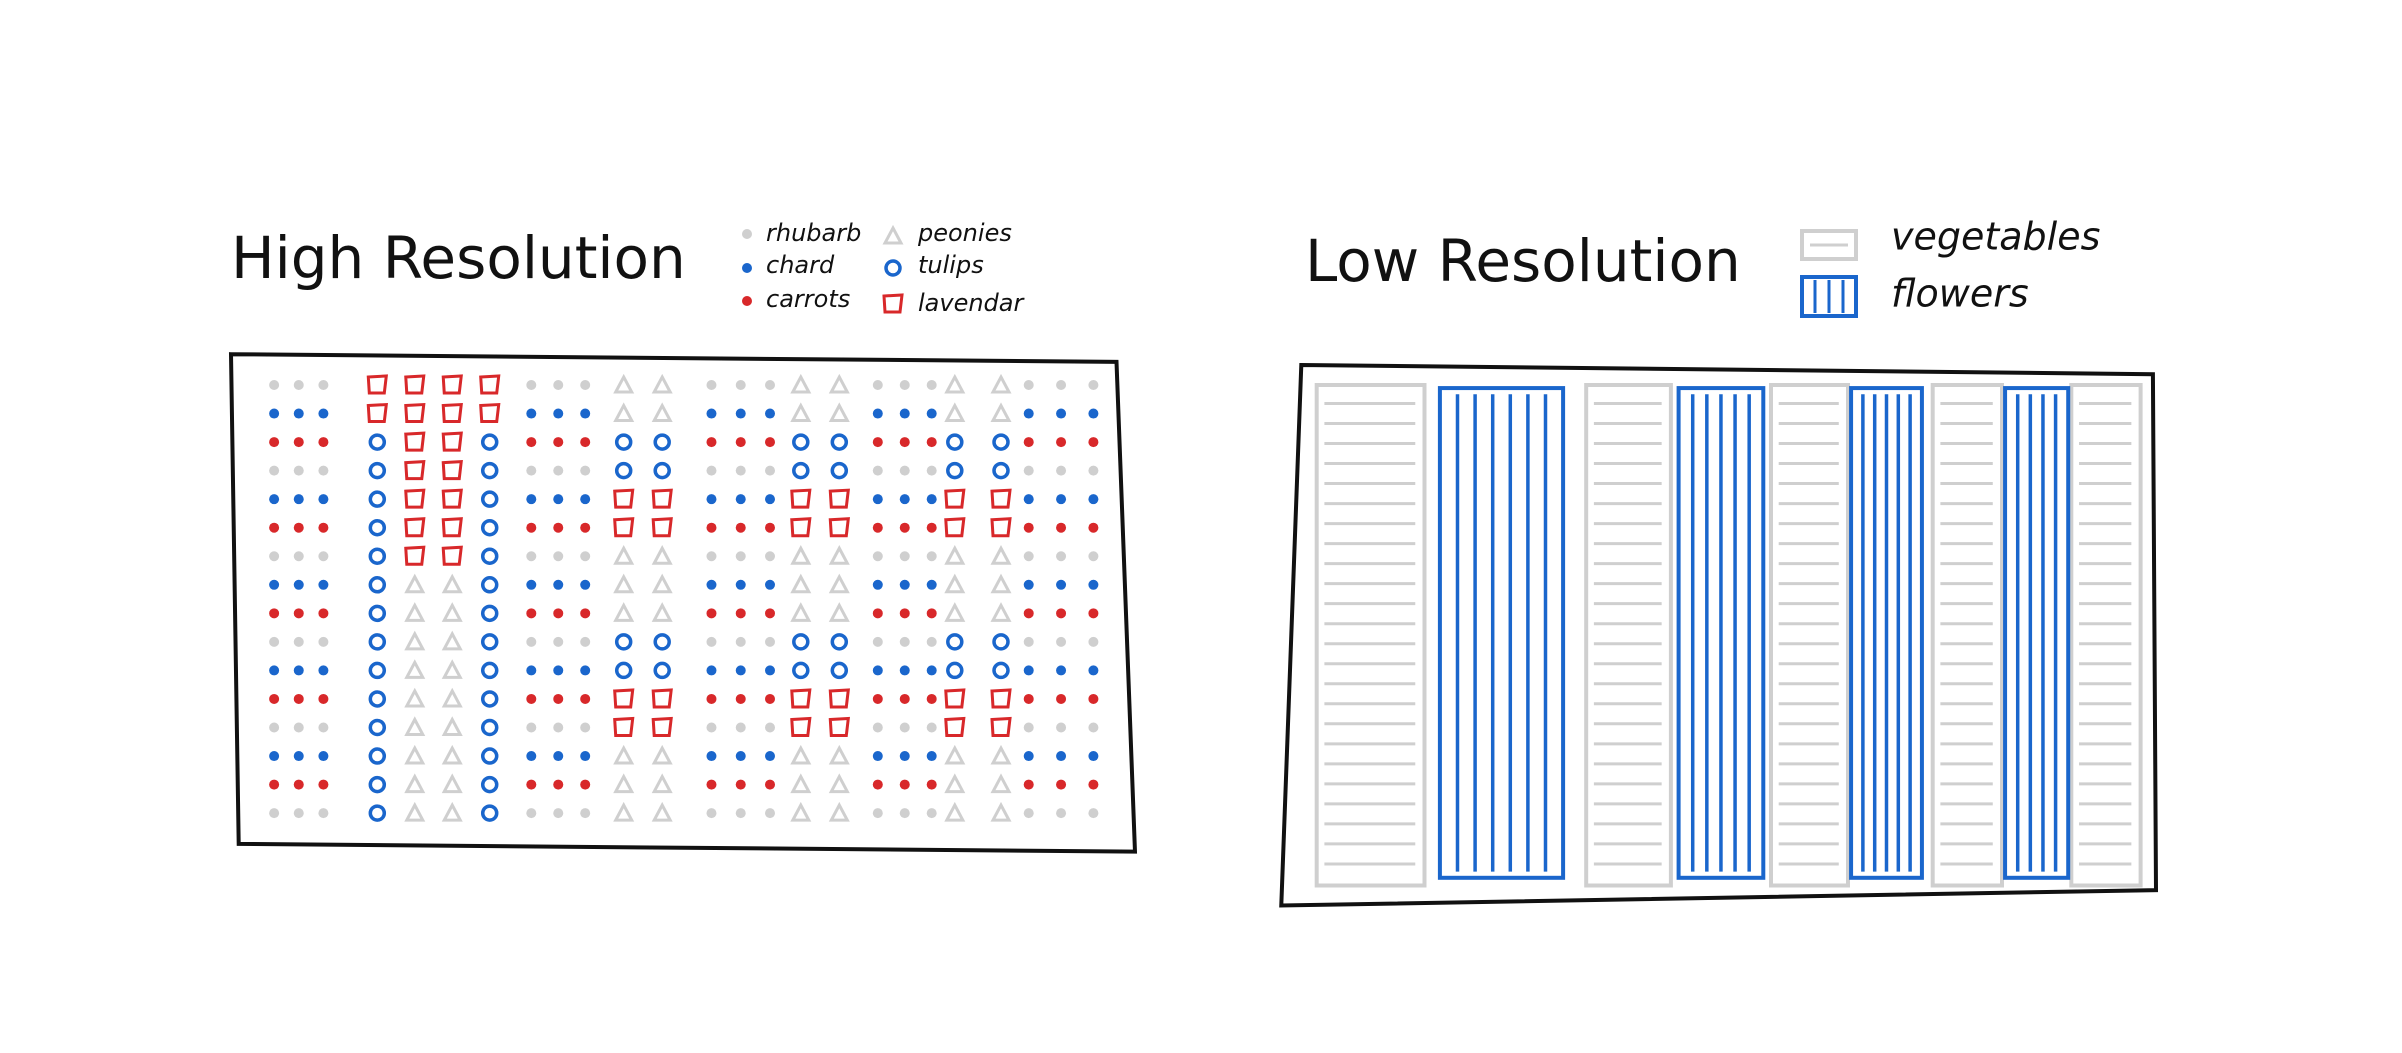 The image size is (2402, 1053). Describe the element at coordinates (1960, 294) in the screenshot. I see `legend-label: flowers` at that location.